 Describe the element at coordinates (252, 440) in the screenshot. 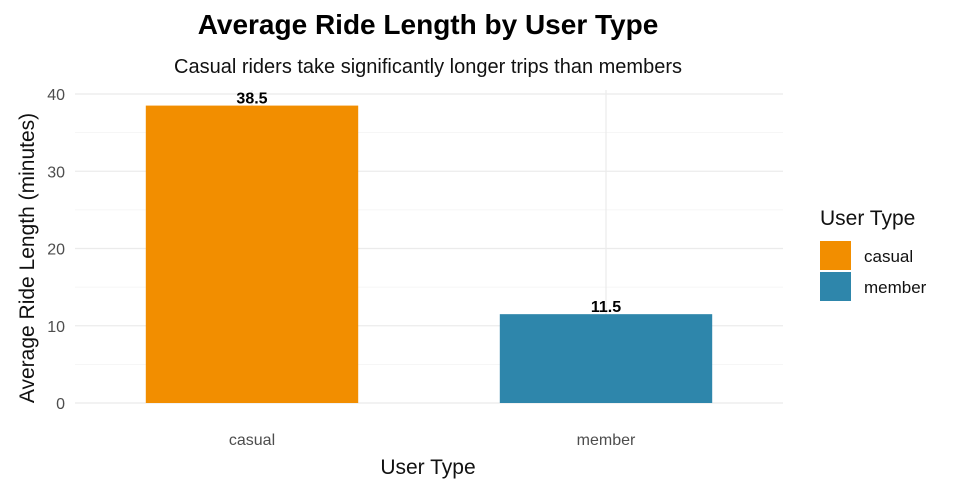

I see `x-tick-label: casual` at that location.